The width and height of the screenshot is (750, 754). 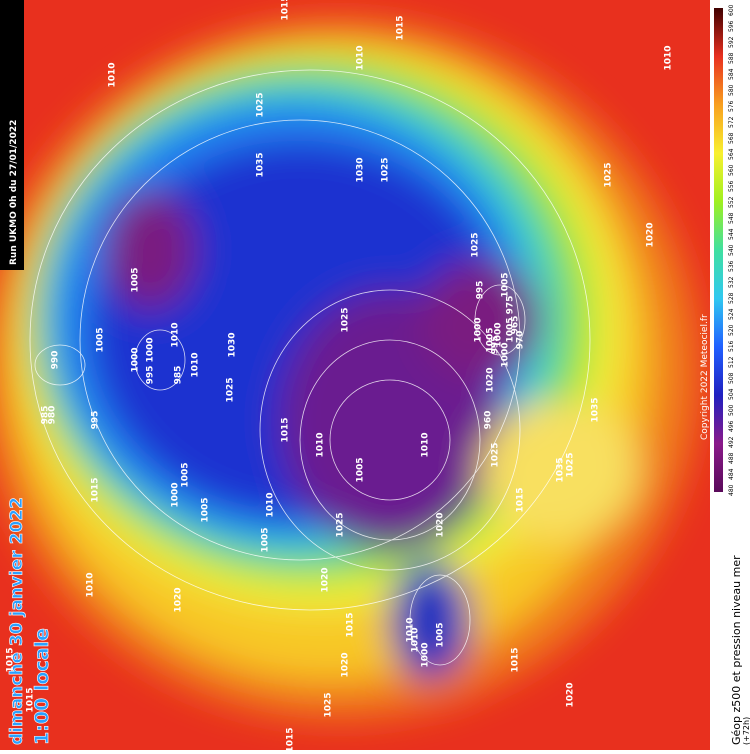 I want to click on scale-label: 580, so click(x=731, y=90).